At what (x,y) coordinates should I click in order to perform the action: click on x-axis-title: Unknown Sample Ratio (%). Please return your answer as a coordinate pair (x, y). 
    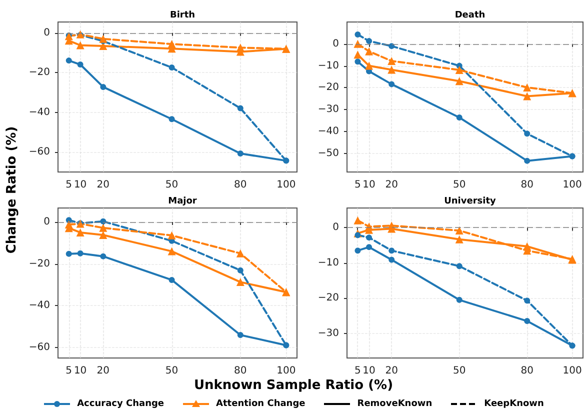
    Looking at the image, I should click on (293, 385).